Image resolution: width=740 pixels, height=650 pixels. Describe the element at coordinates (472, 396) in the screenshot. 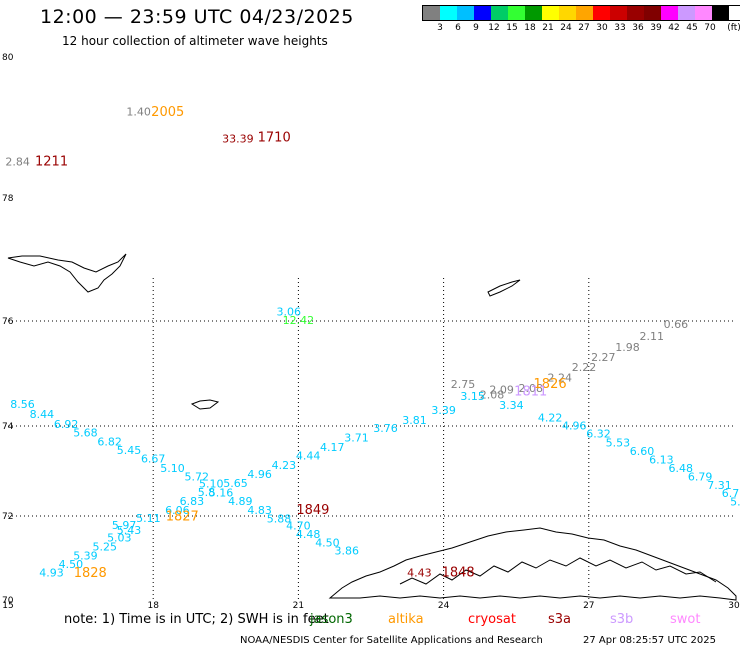

I see `wave-height-15: 3.15` at that location.